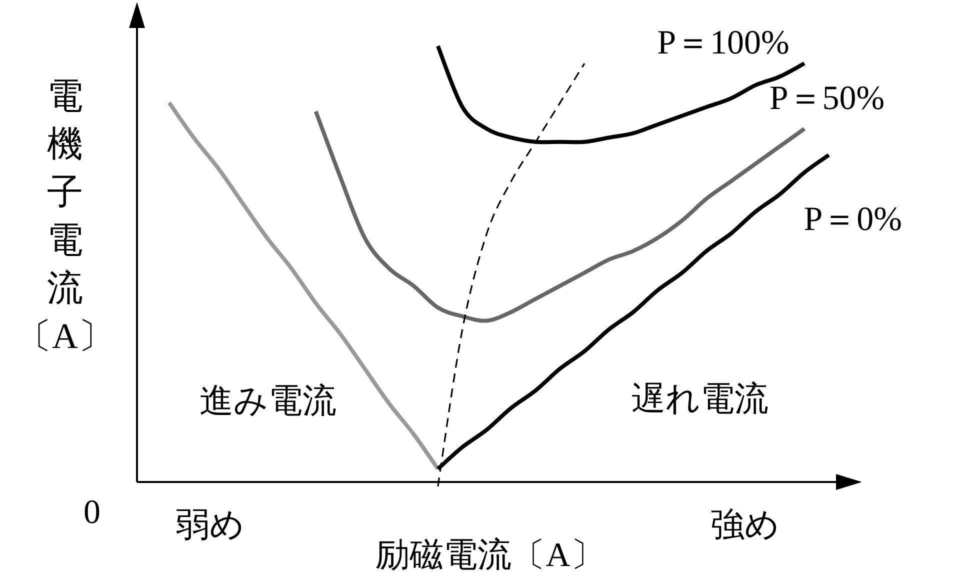 Image resolution: width=960 pixels, height=583 pixels. I want to click on x-axis-title: 励磁電流〔A〕, so click(490, 555).